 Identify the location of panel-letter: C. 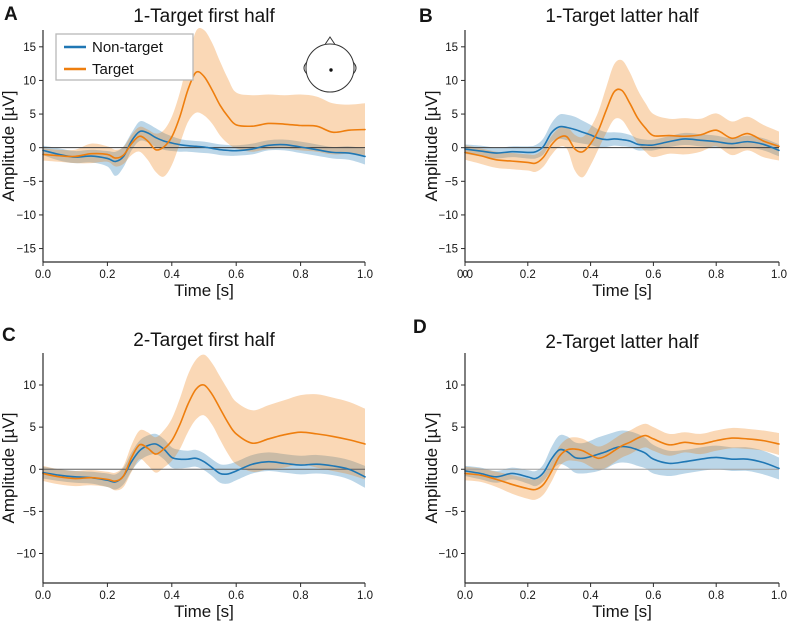
(9, 335).